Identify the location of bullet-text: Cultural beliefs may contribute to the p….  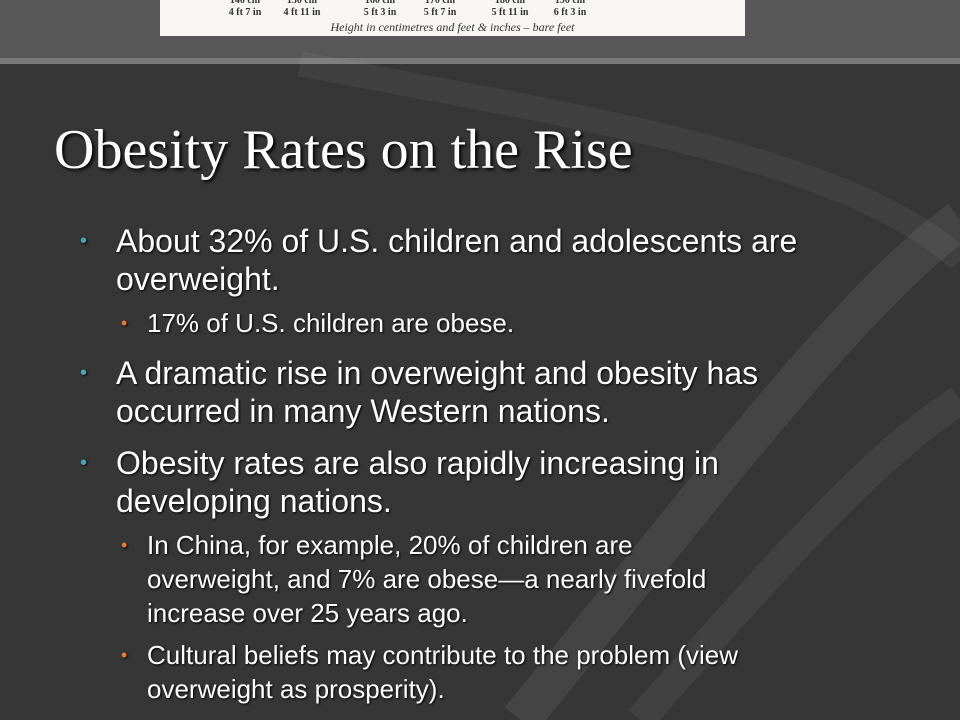
(443, 655).